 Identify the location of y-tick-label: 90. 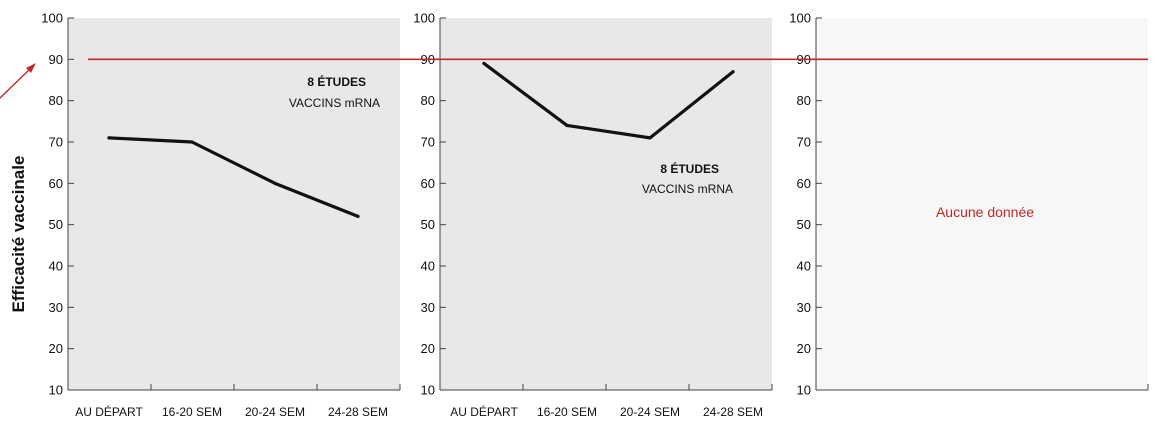
(56, 59).